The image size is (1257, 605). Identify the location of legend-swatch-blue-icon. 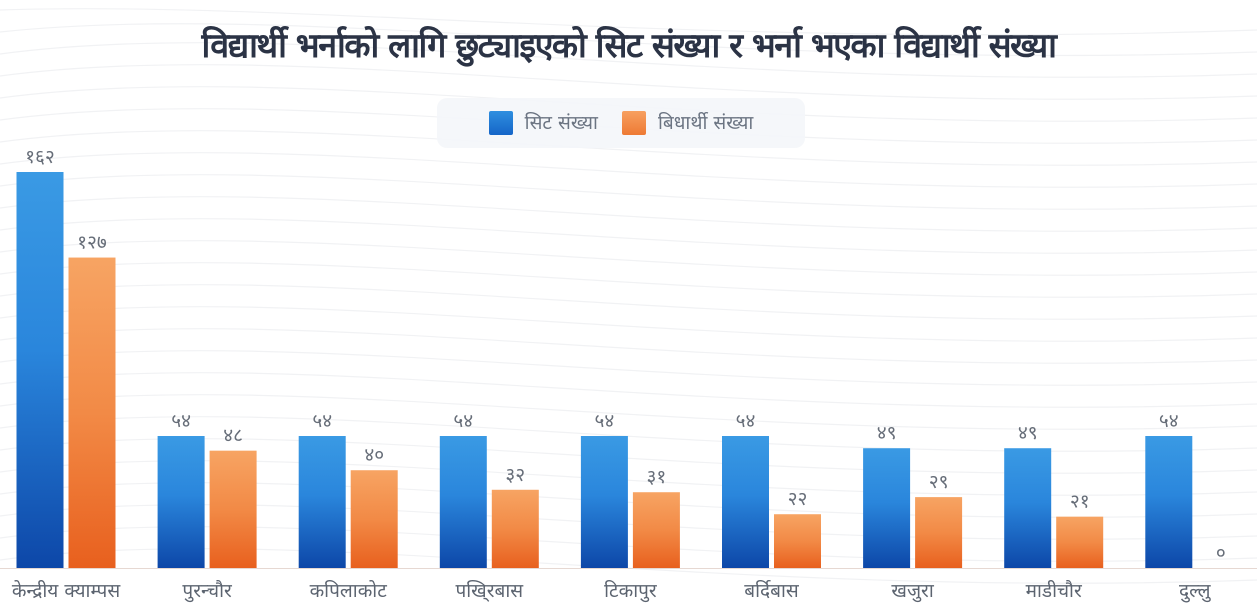
(500, 123).